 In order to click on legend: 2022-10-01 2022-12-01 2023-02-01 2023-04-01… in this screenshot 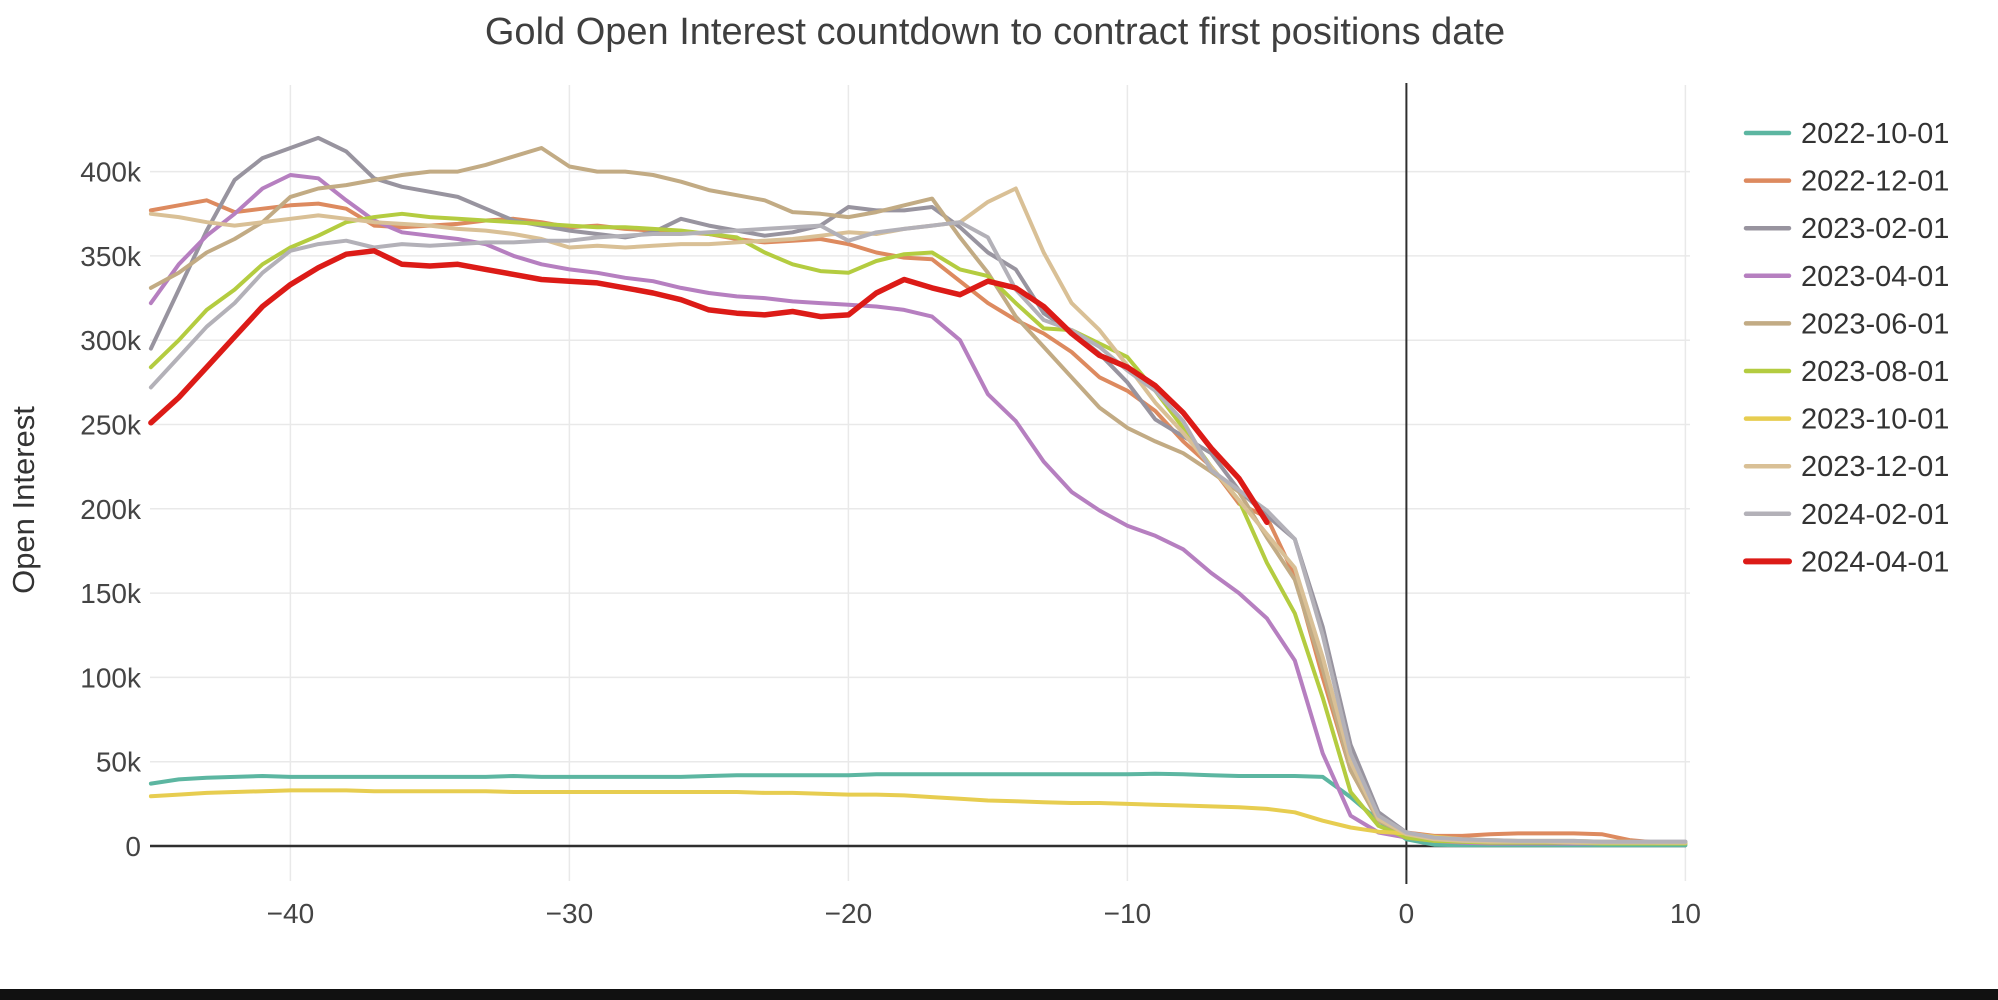, I will do `click(1846, 348)`.